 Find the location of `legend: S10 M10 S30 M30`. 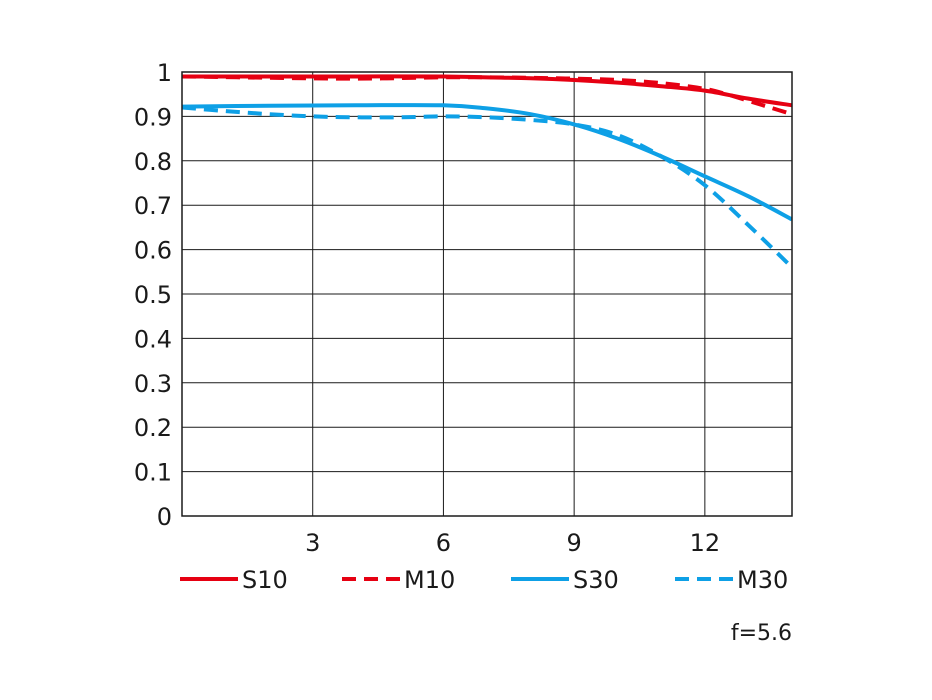

legend: S10 M10 S30 M30 is located at coordinates (484, 580).